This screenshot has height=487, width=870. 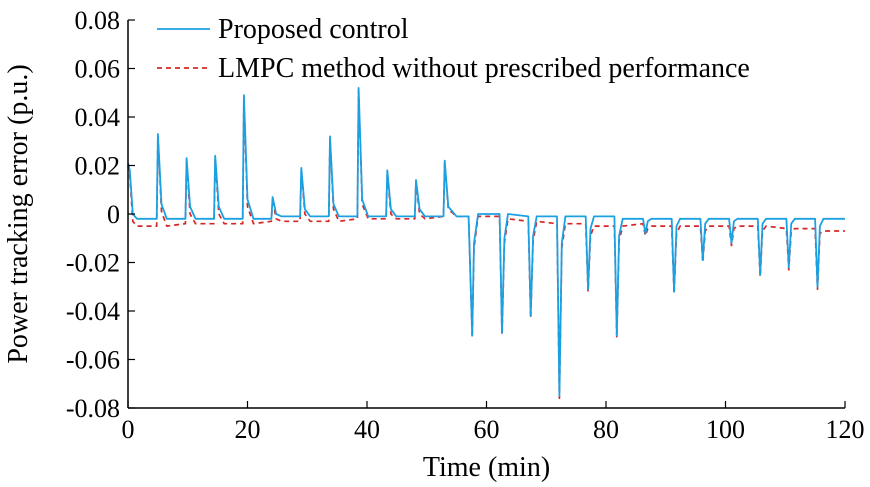 I want to click on y-tick-label: 0.08, so click(x=98, y=20).